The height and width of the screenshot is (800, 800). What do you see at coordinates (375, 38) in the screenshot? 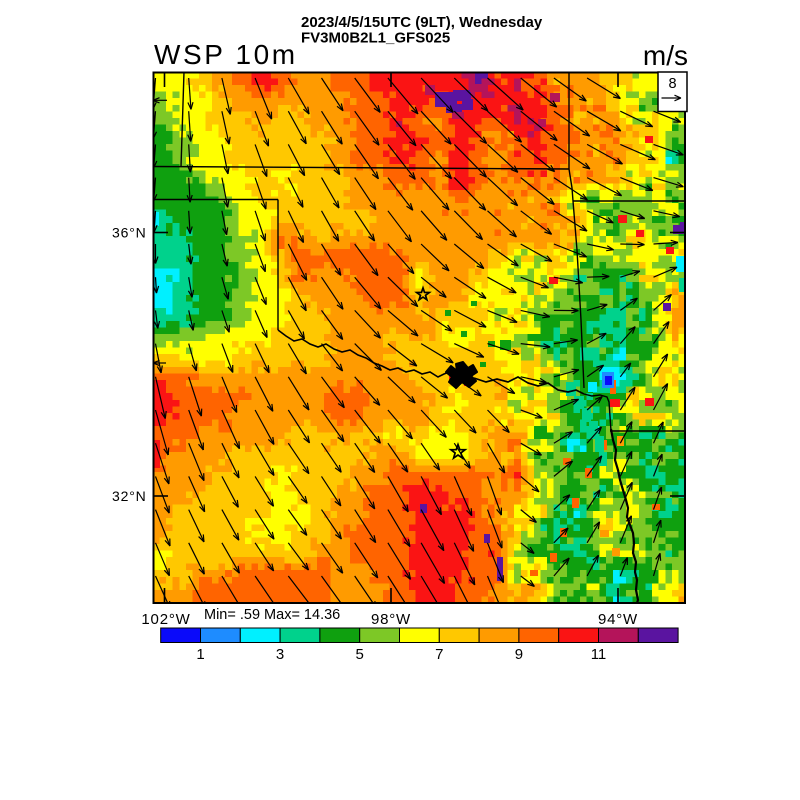
I see `svg-text: FV3M0B2L1_GFS025` at bounding box center [375, 38].